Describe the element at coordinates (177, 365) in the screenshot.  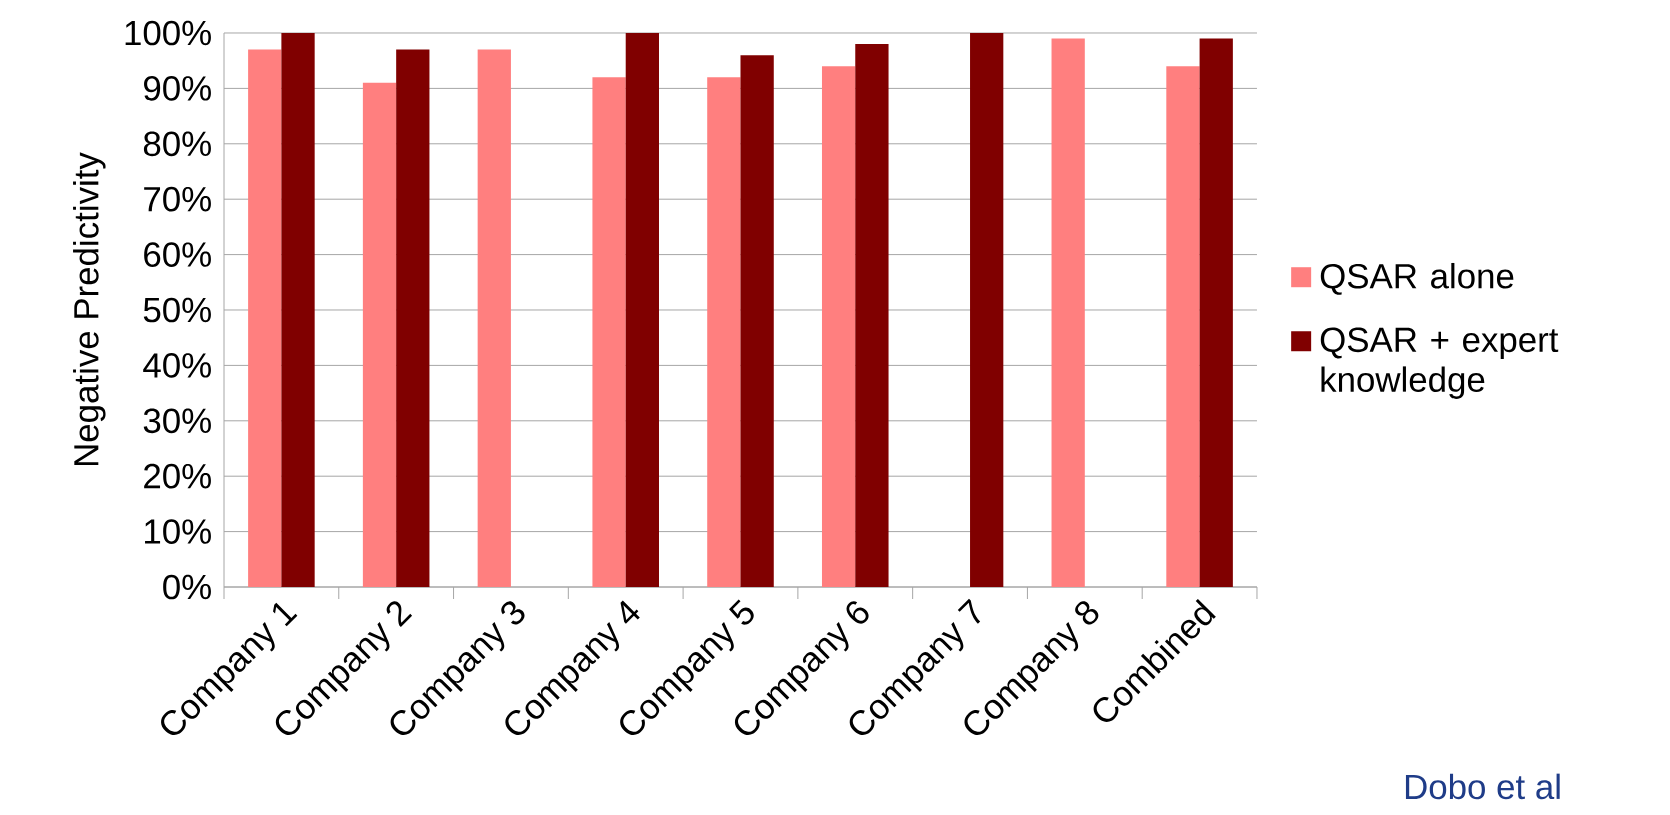
I see `y-tick-label: 40%` at that location.